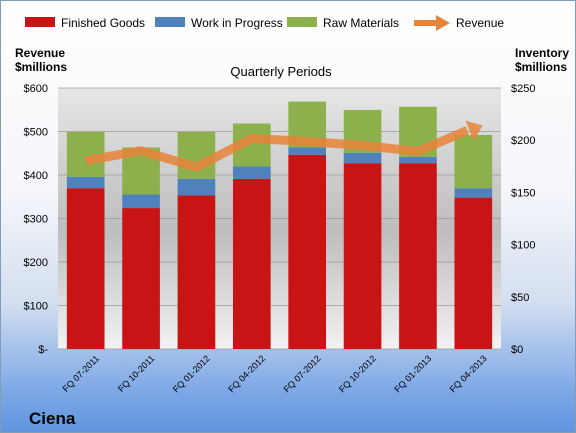 Image resolution: width=576 pixels, height=433 pixels. What do you see at coordinates (277, 149) in the screenshot?
I see `revenue-line-path` at bounding box center [277, 149].